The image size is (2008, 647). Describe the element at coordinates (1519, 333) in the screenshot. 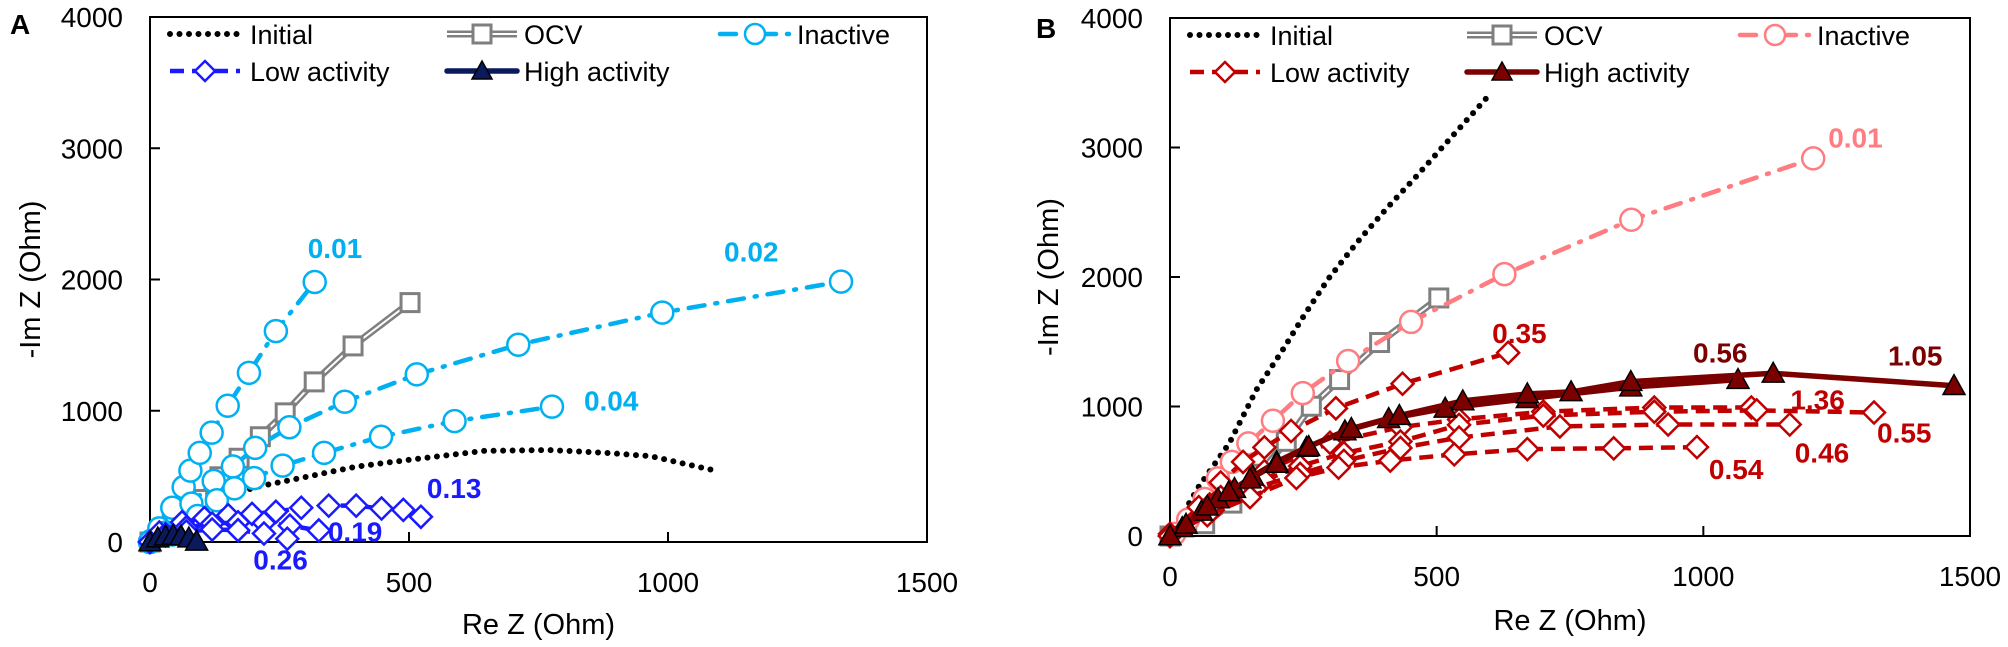

I see `curve-label: 0.35` at that location.